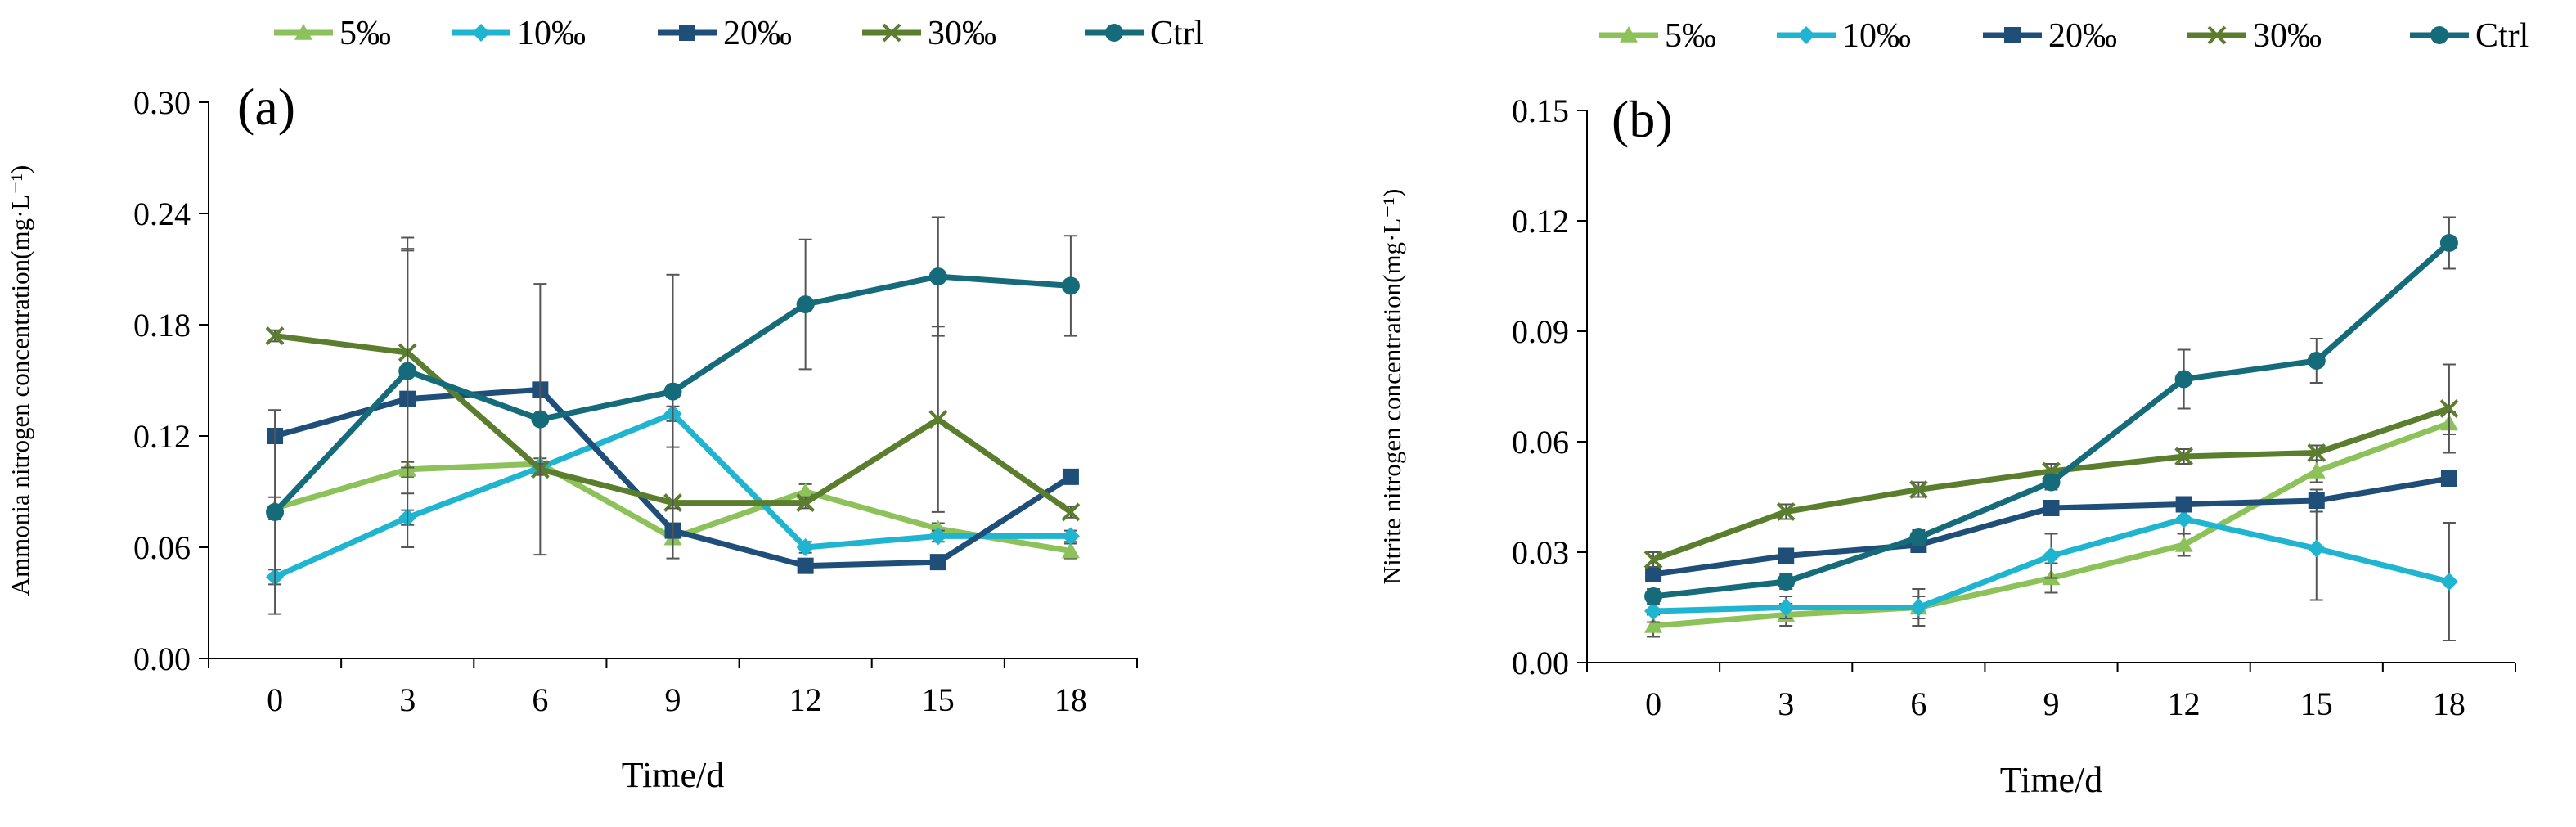 The height and width of the screenshot is (827, 2576). Describe the element at coordinates (1657, 36) in the screenshot. I see `legend-item: 5‰` at that location.